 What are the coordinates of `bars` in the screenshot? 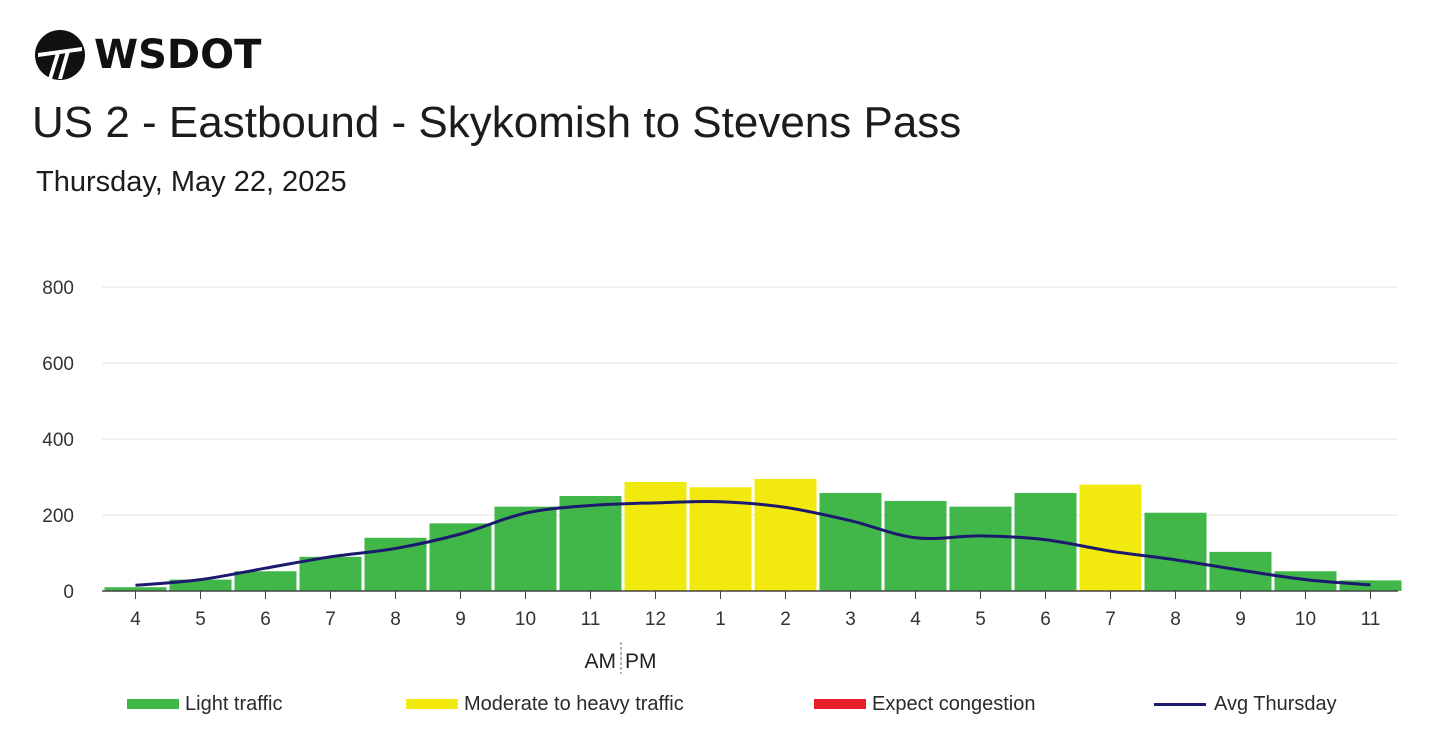 It's located at (753, 534).